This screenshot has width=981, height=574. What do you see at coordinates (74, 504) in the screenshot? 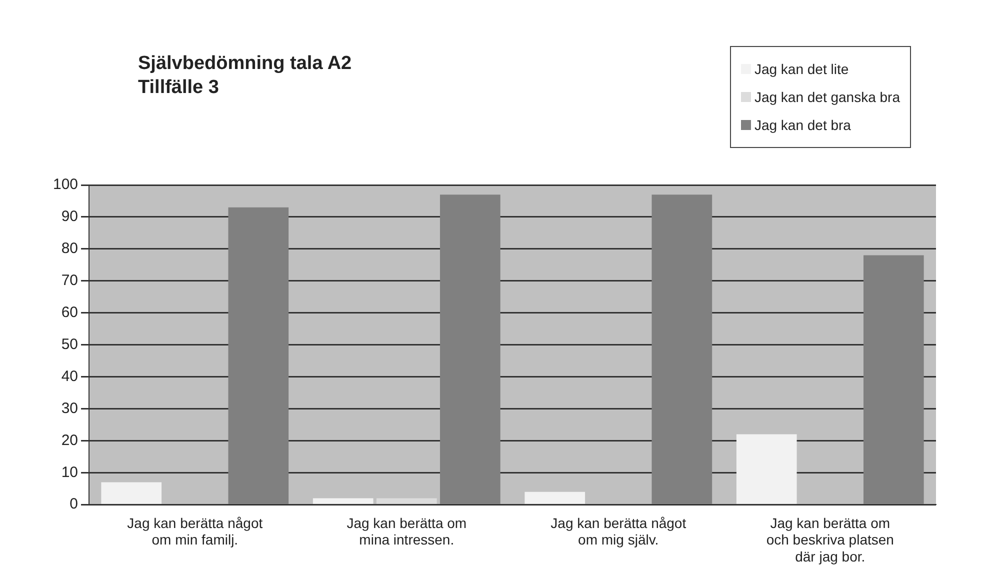
I see `y-tick-label: 0` at bounding box center [74, 504].